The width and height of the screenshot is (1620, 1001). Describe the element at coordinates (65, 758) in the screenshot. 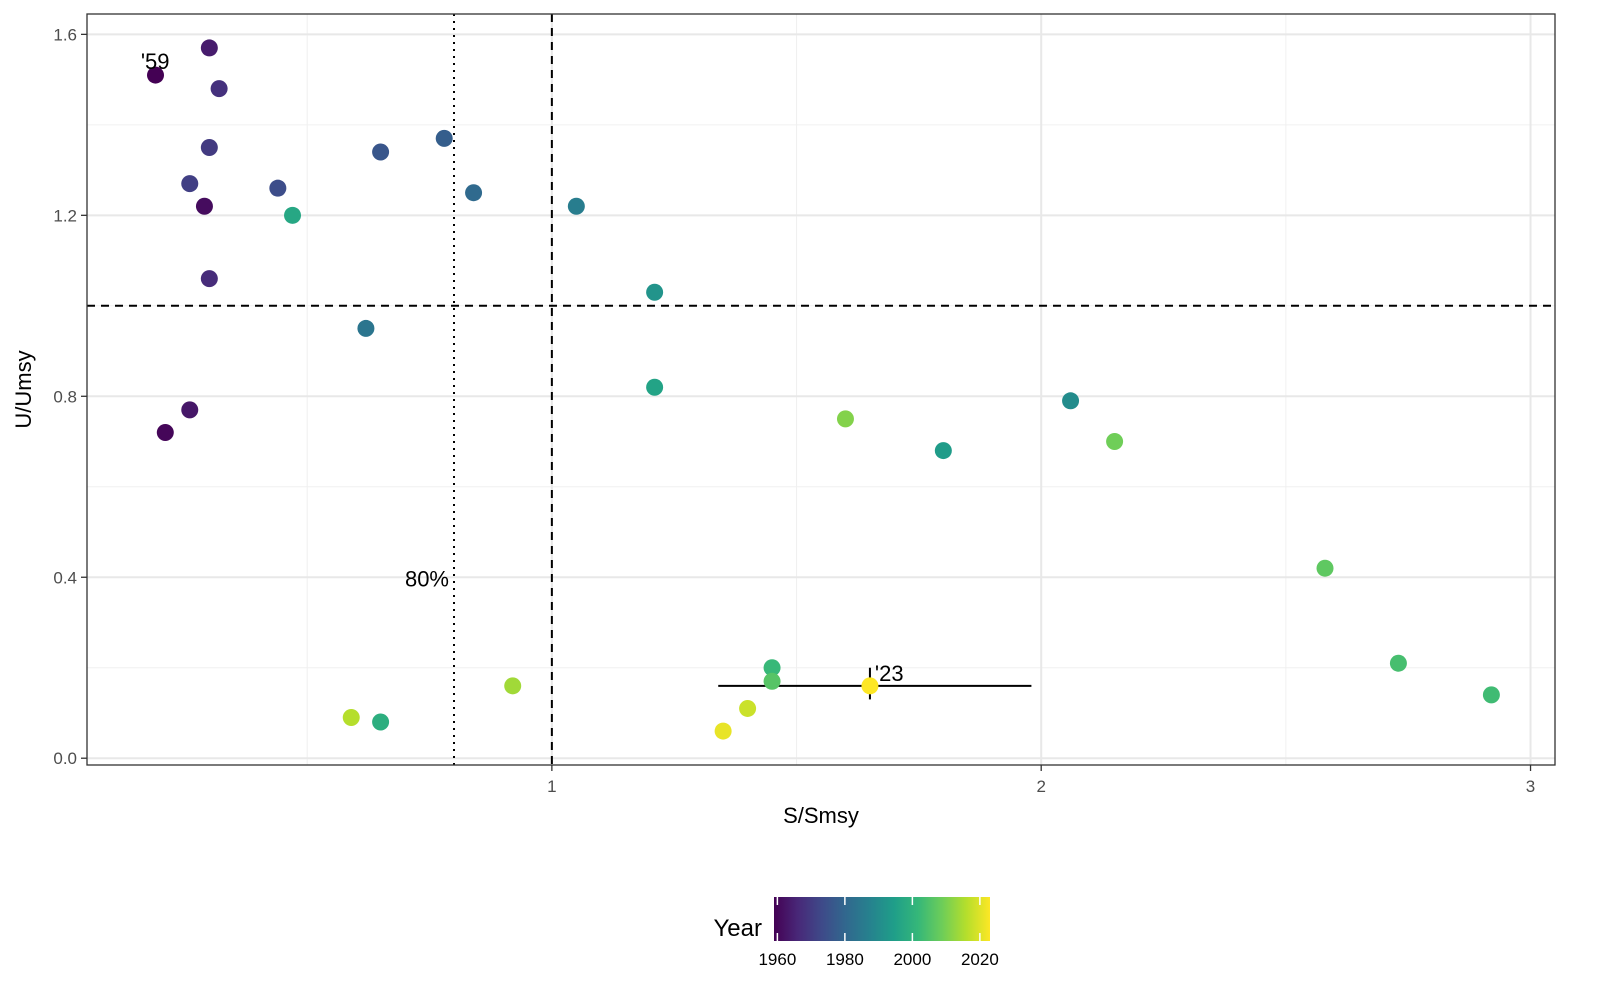

I see `y-tick-label: 0.0` at that location.